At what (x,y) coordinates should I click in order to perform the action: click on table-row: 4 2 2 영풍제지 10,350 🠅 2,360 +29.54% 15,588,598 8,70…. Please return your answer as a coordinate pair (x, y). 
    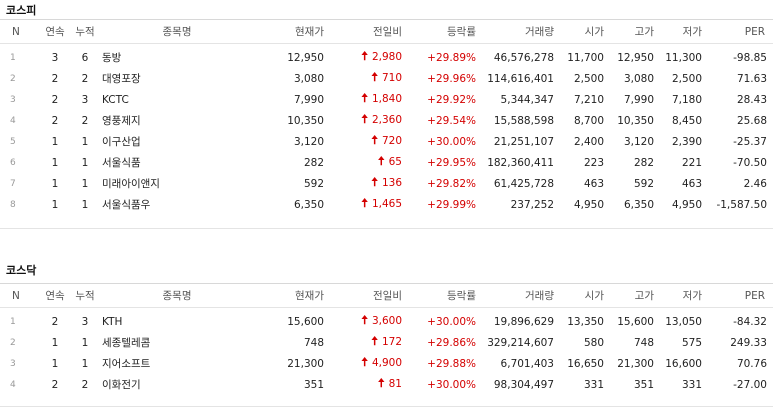
    Looking at the image, I should click on (386, 120).